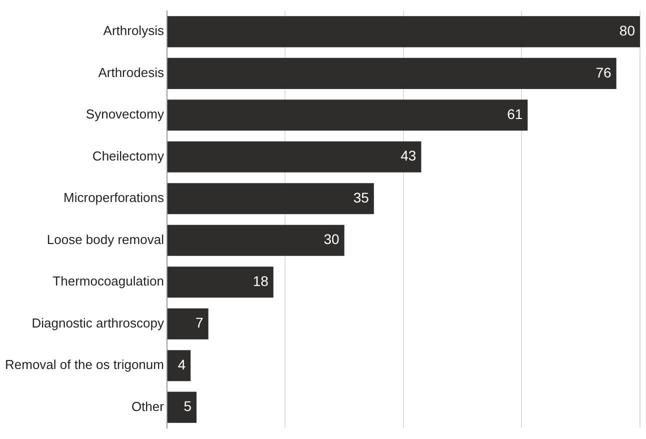 The height and width of the screenshot is (439, 646). Describe the element at coordinates (114, 198) in the screenshot. I see `y-tick-label: Microperforations` at that location.